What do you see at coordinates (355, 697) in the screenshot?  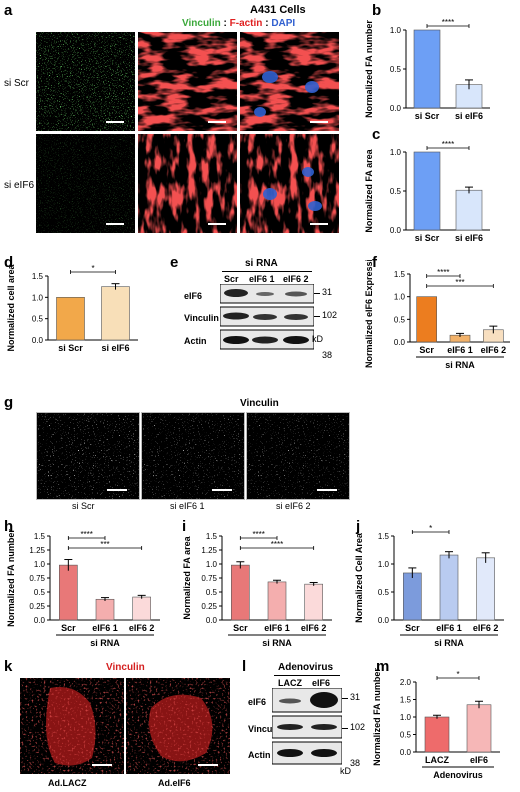 I see `blot-l-mw-31: 31` at bounding box center [355, 697].